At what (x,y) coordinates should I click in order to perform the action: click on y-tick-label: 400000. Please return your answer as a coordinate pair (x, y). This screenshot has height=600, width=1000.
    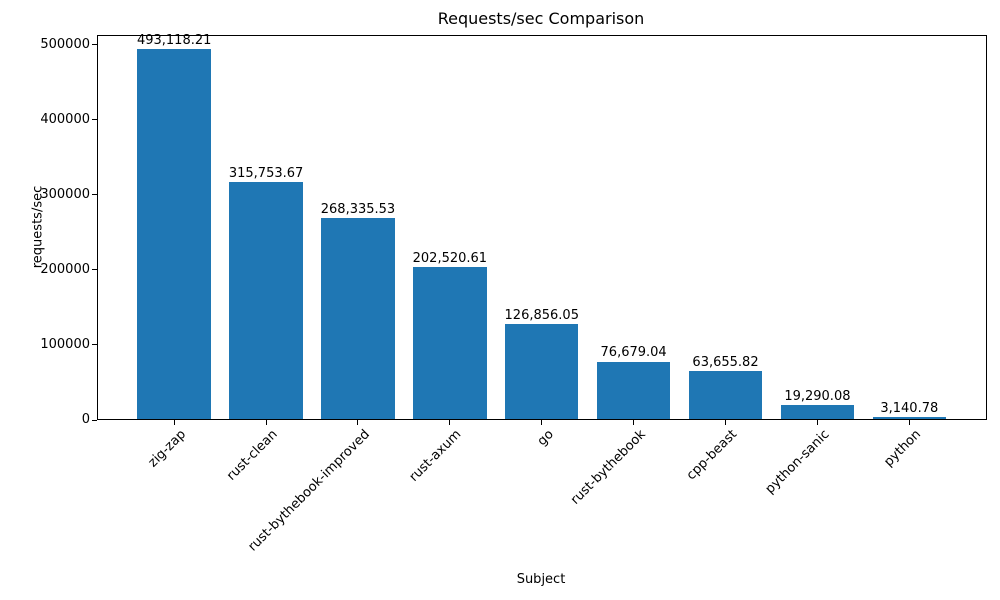
    Looking at the image, I should click on (65, 119).